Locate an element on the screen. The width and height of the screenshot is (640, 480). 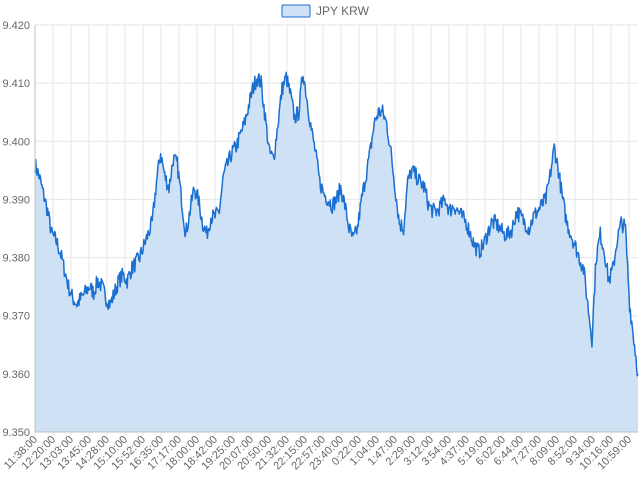
y-tick-label: 9.420 is located at coordinates (16, 26).